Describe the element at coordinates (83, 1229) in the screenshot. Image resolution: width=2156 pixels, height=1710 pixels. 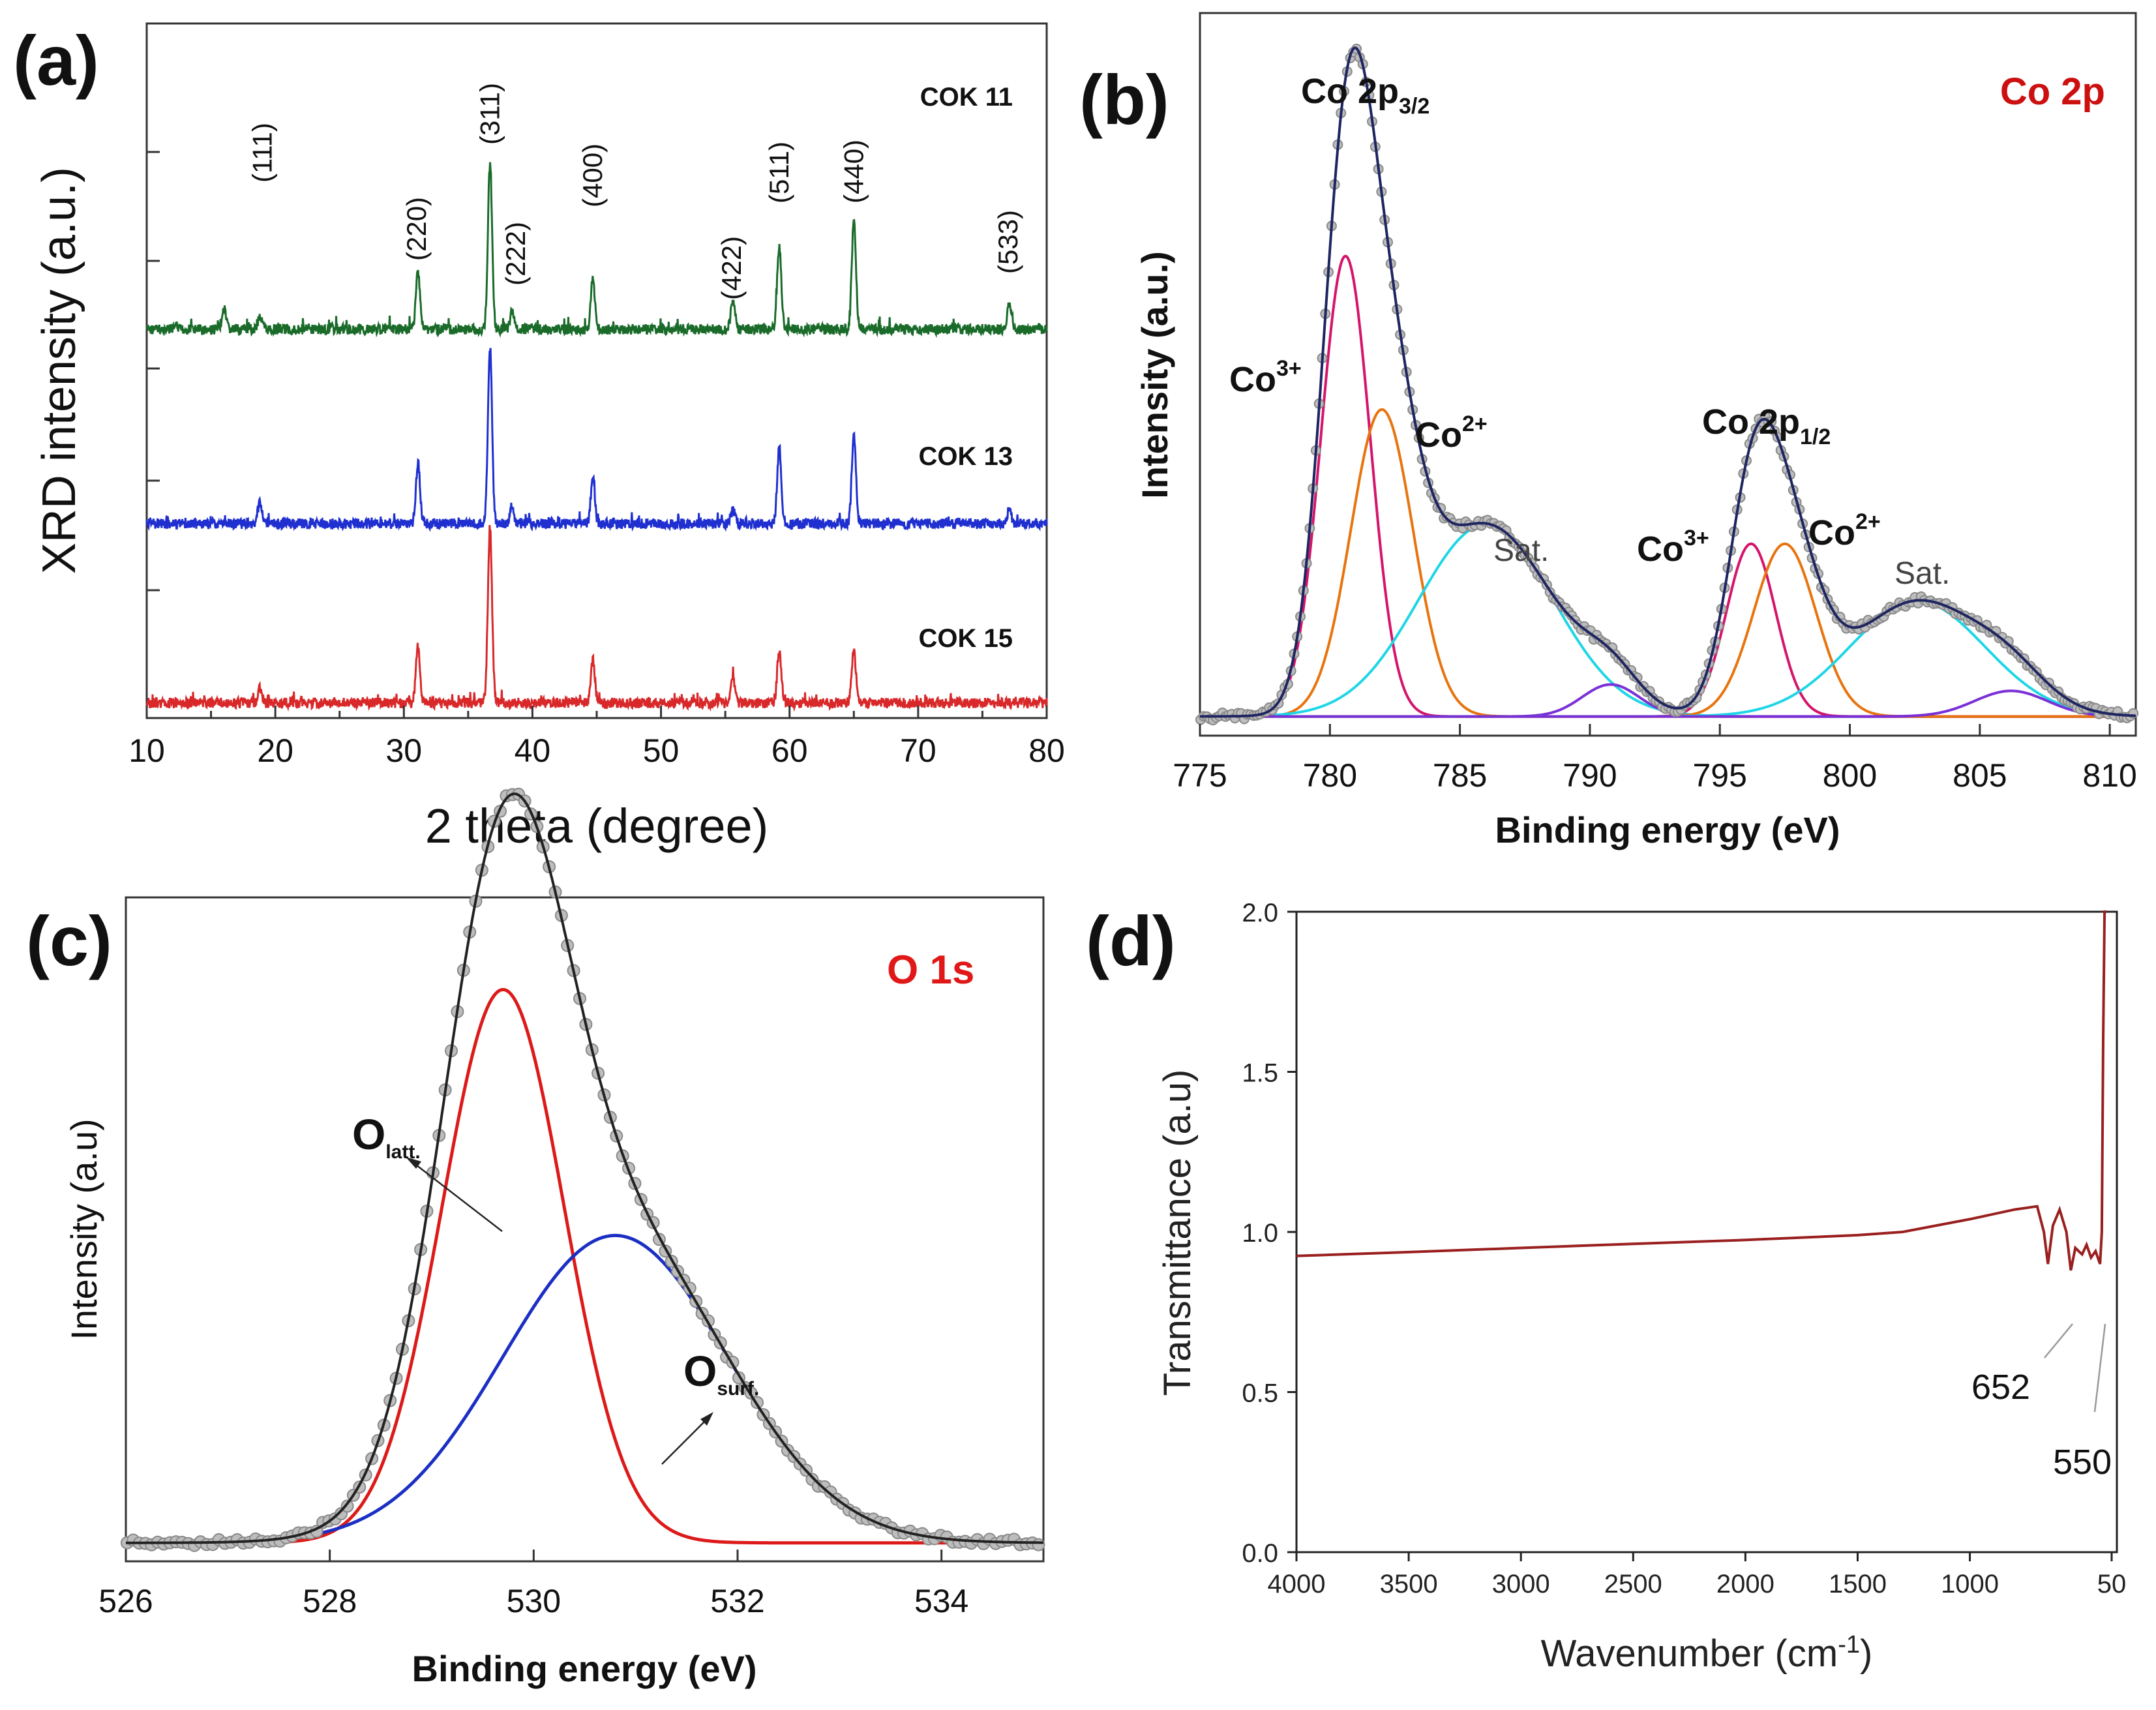
I see `y-axis-label-c: Intensity (a.u)` at that location.